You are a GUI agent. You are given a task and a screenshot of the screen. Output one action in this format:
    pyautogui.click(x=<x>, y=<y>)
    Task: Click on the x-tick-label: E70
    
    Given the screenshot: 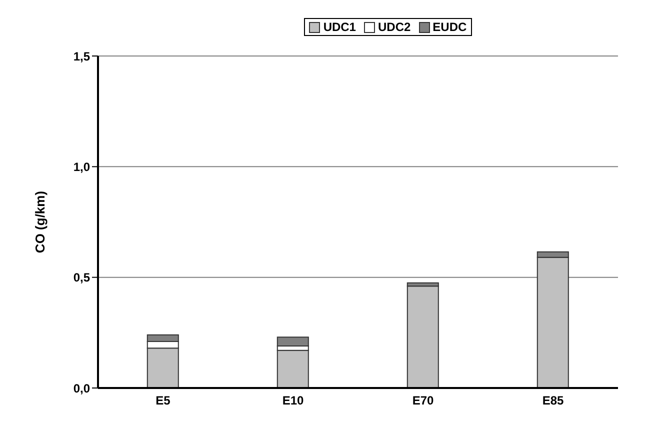 What is the action you would take?
    pyautogui.click(x=423, y=401)
    